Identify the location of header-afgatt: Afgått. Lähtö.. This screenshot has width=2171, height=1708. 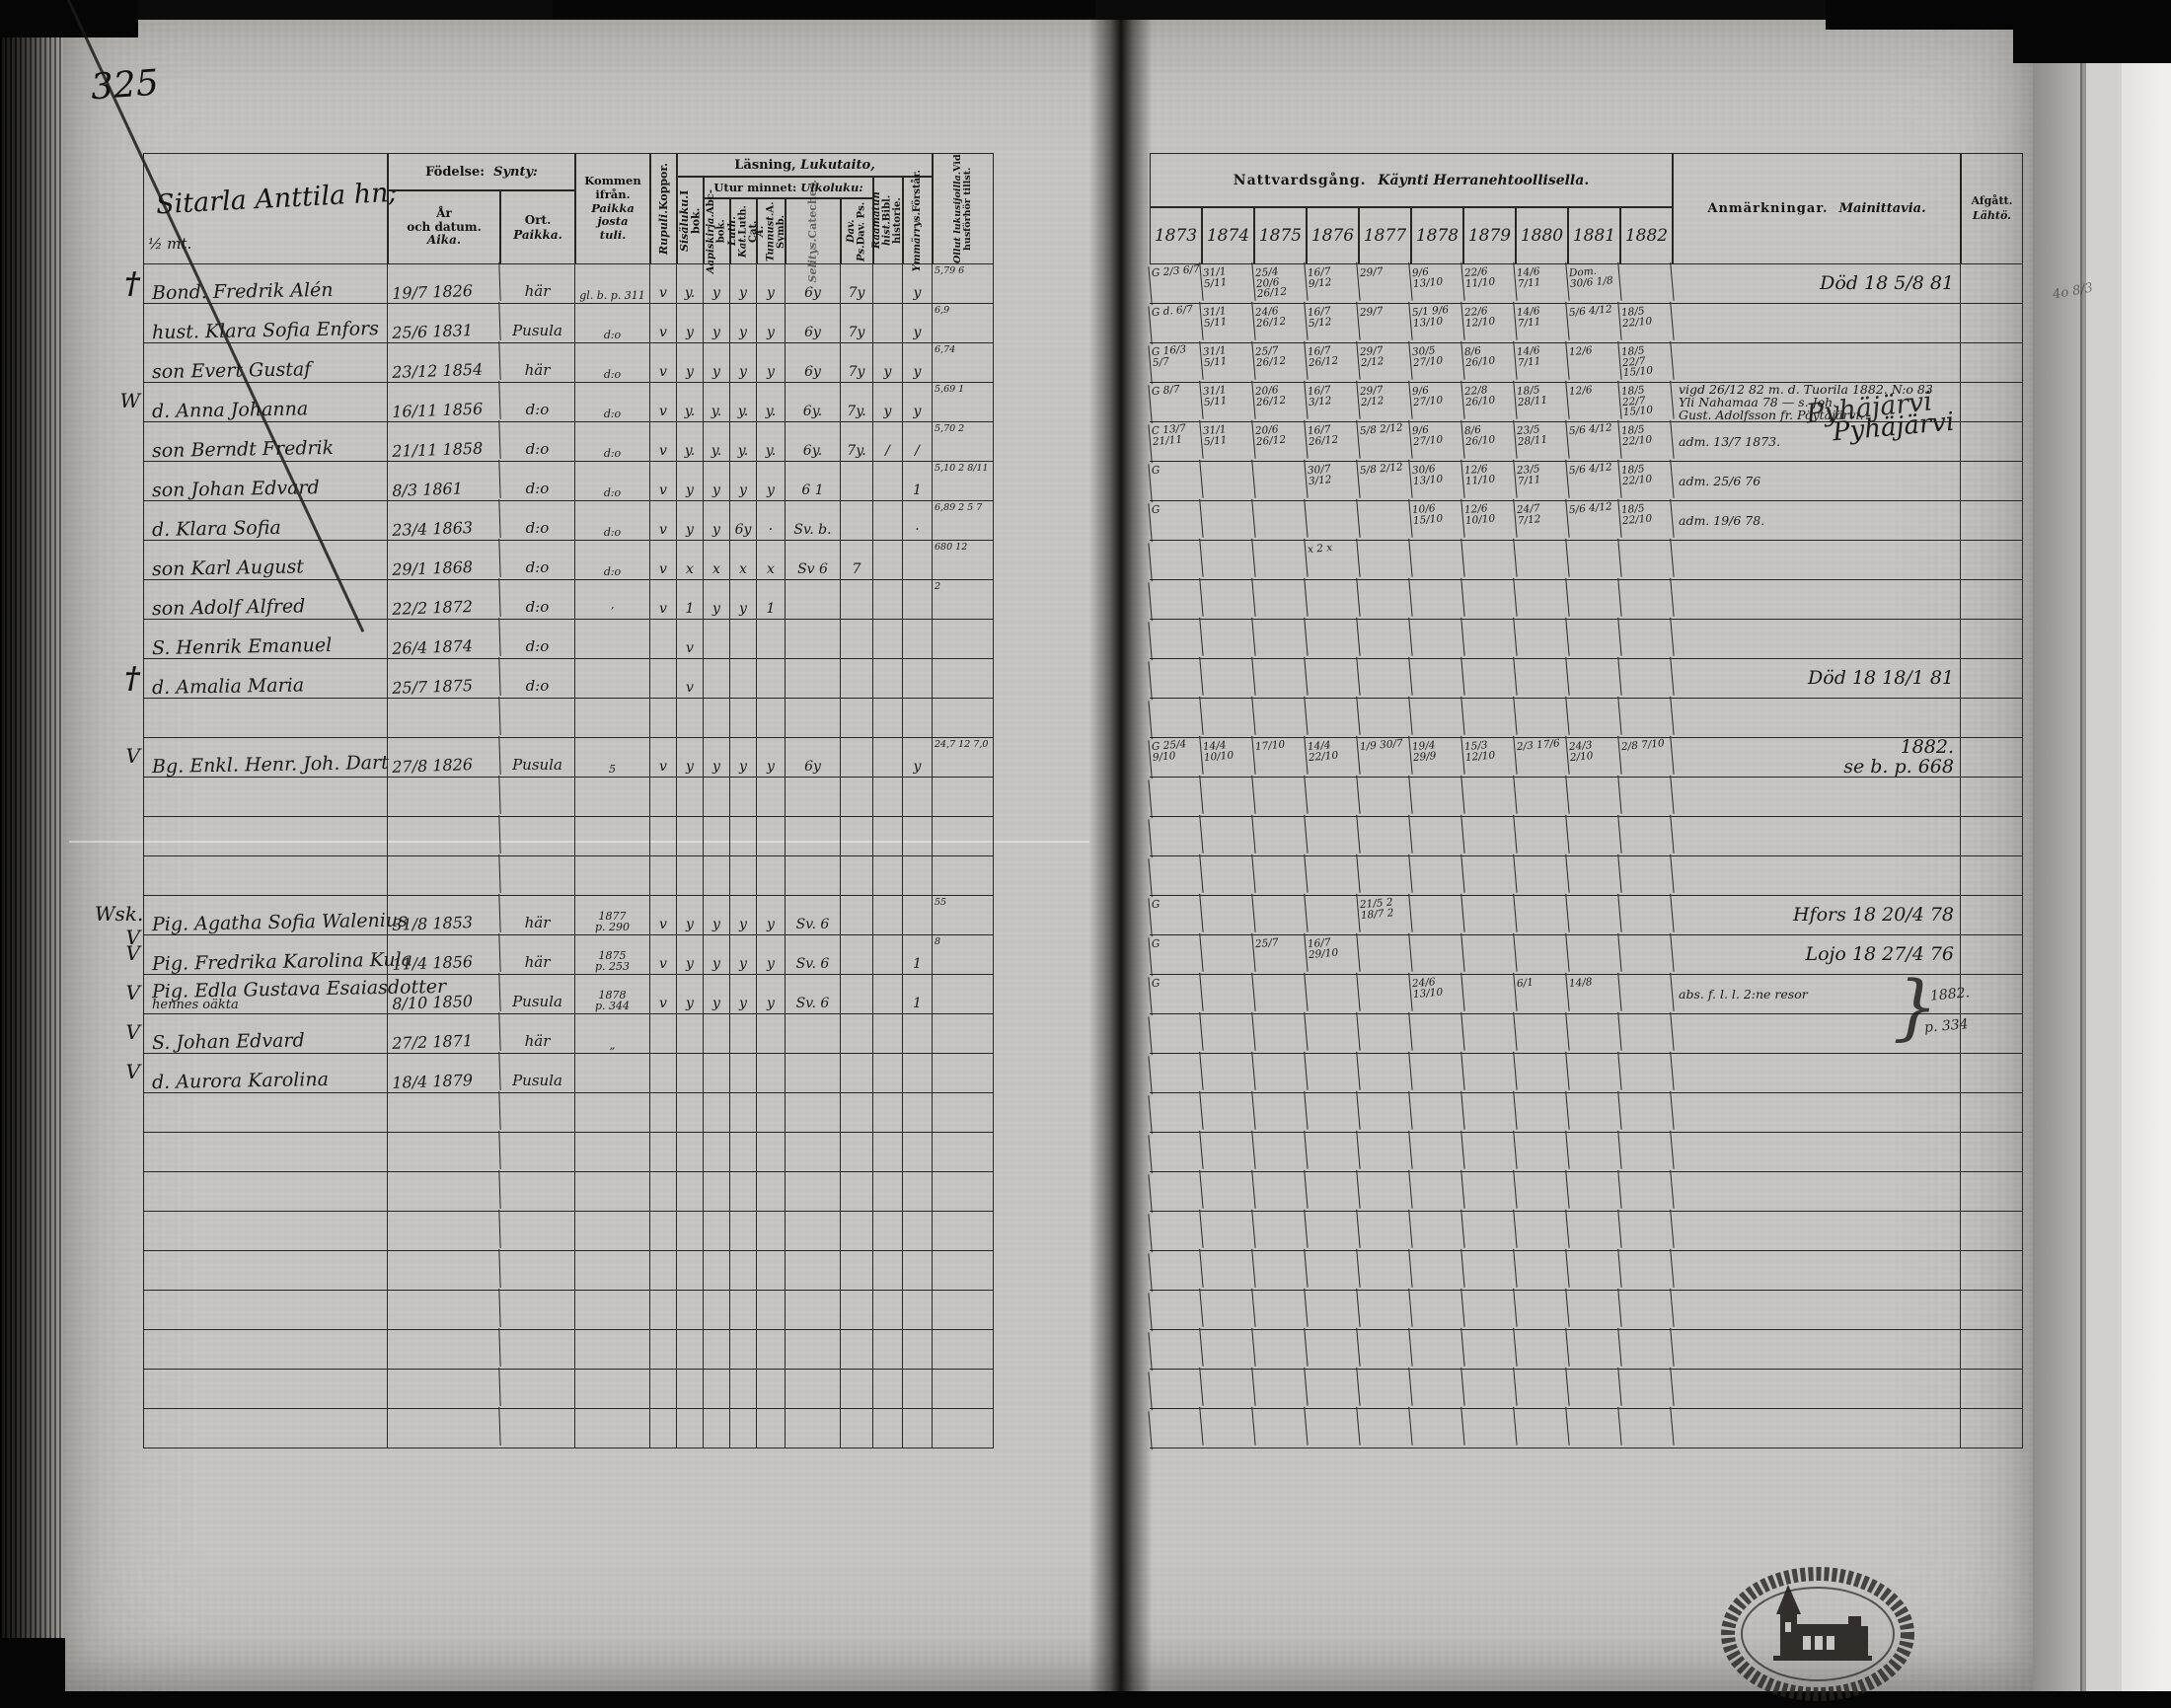
(1992, 208).